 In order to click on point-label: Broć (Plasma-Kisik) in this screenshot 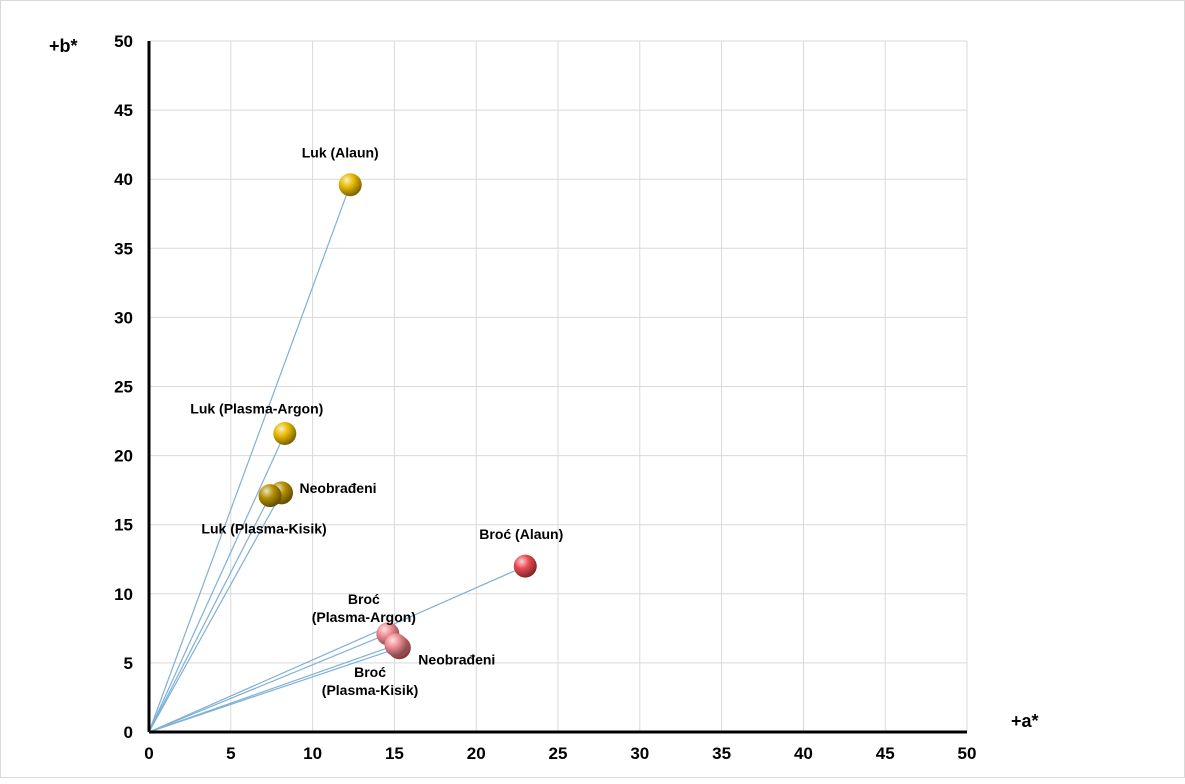, I will do `click(370, 681)`.